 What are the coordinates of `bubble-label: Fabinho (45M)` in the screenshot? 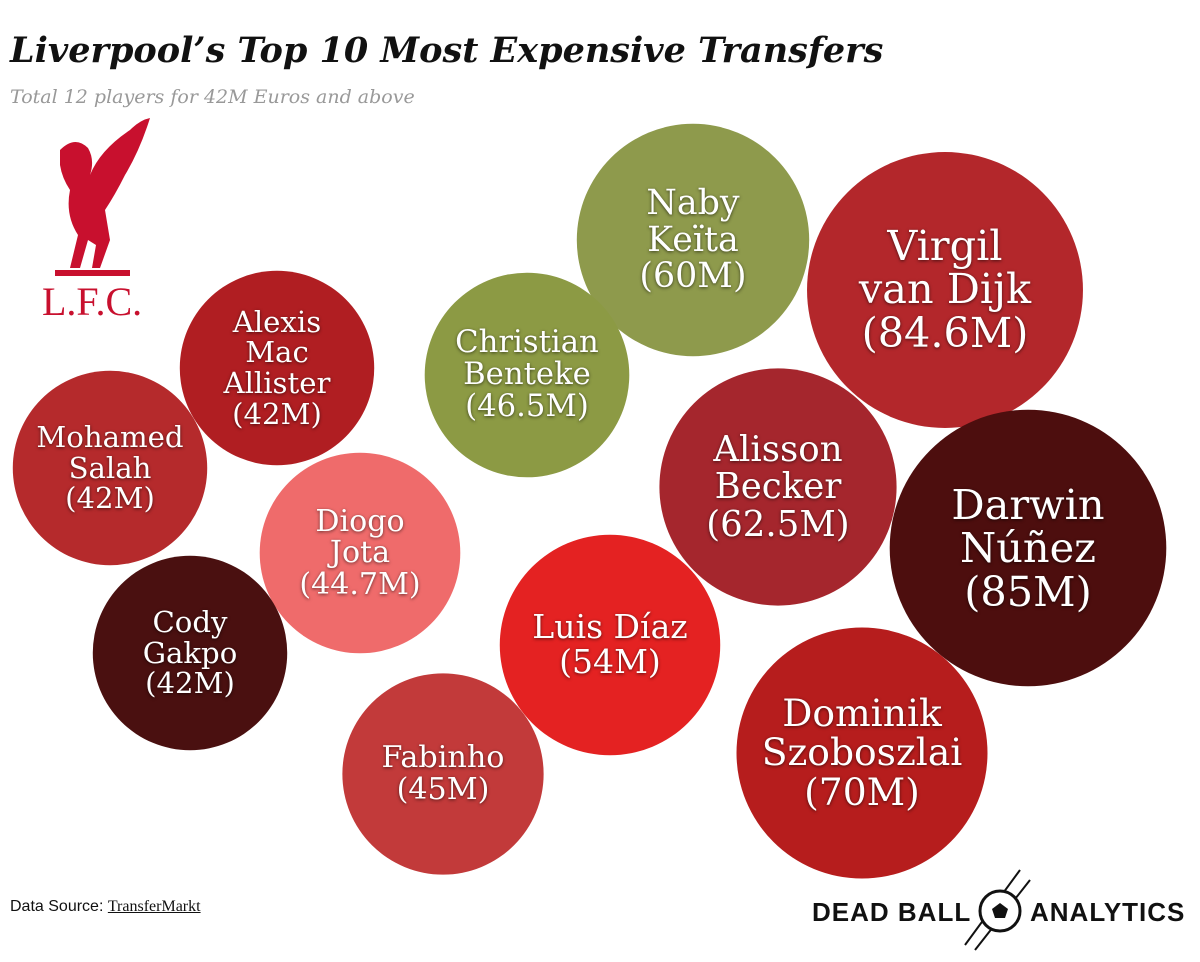 It's located at (443, 773).